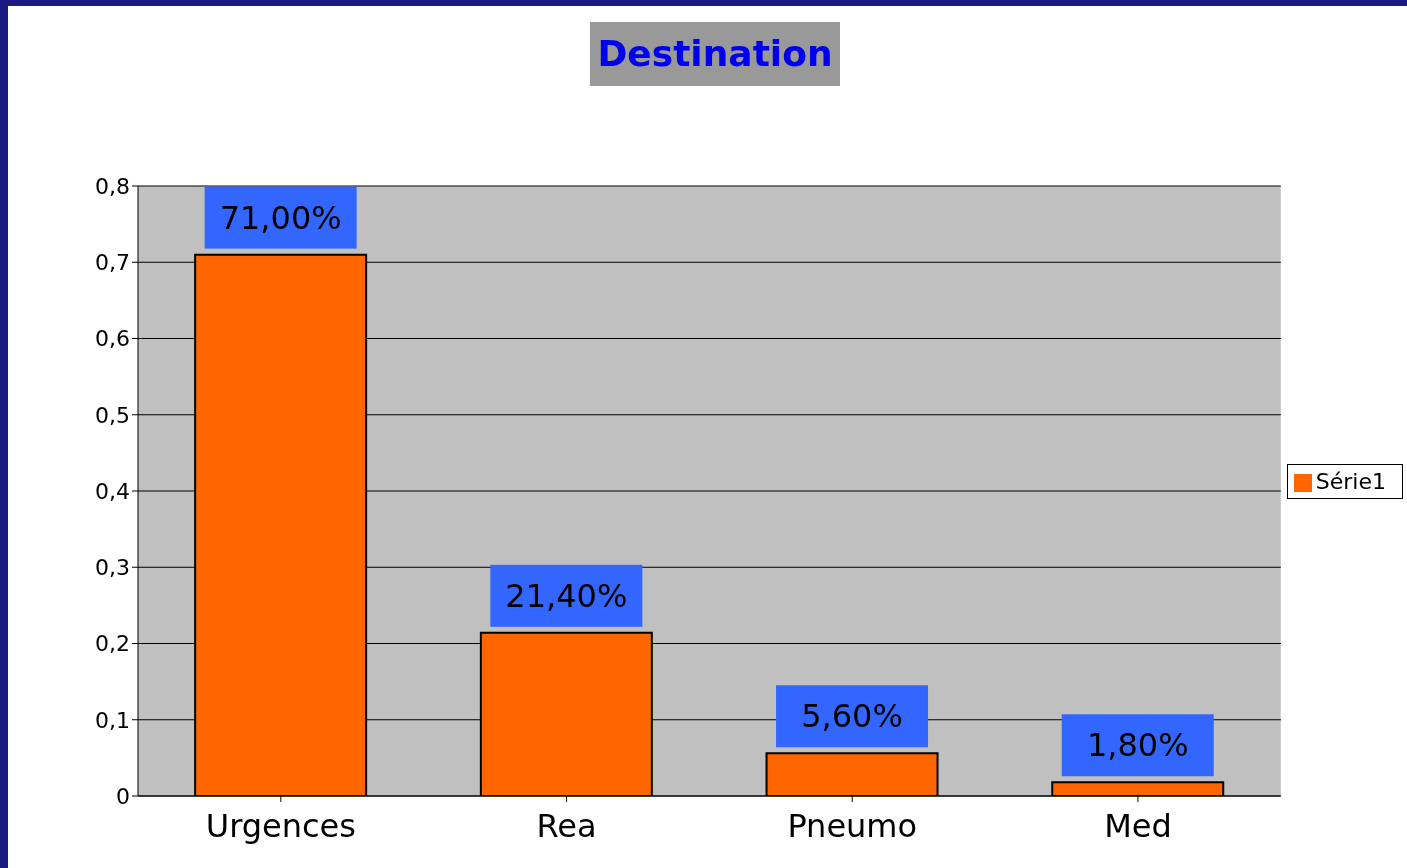  Describe the element at coordinates (112, 720) in the screenshot. I see `y-tick-label: 0,1` at that location.